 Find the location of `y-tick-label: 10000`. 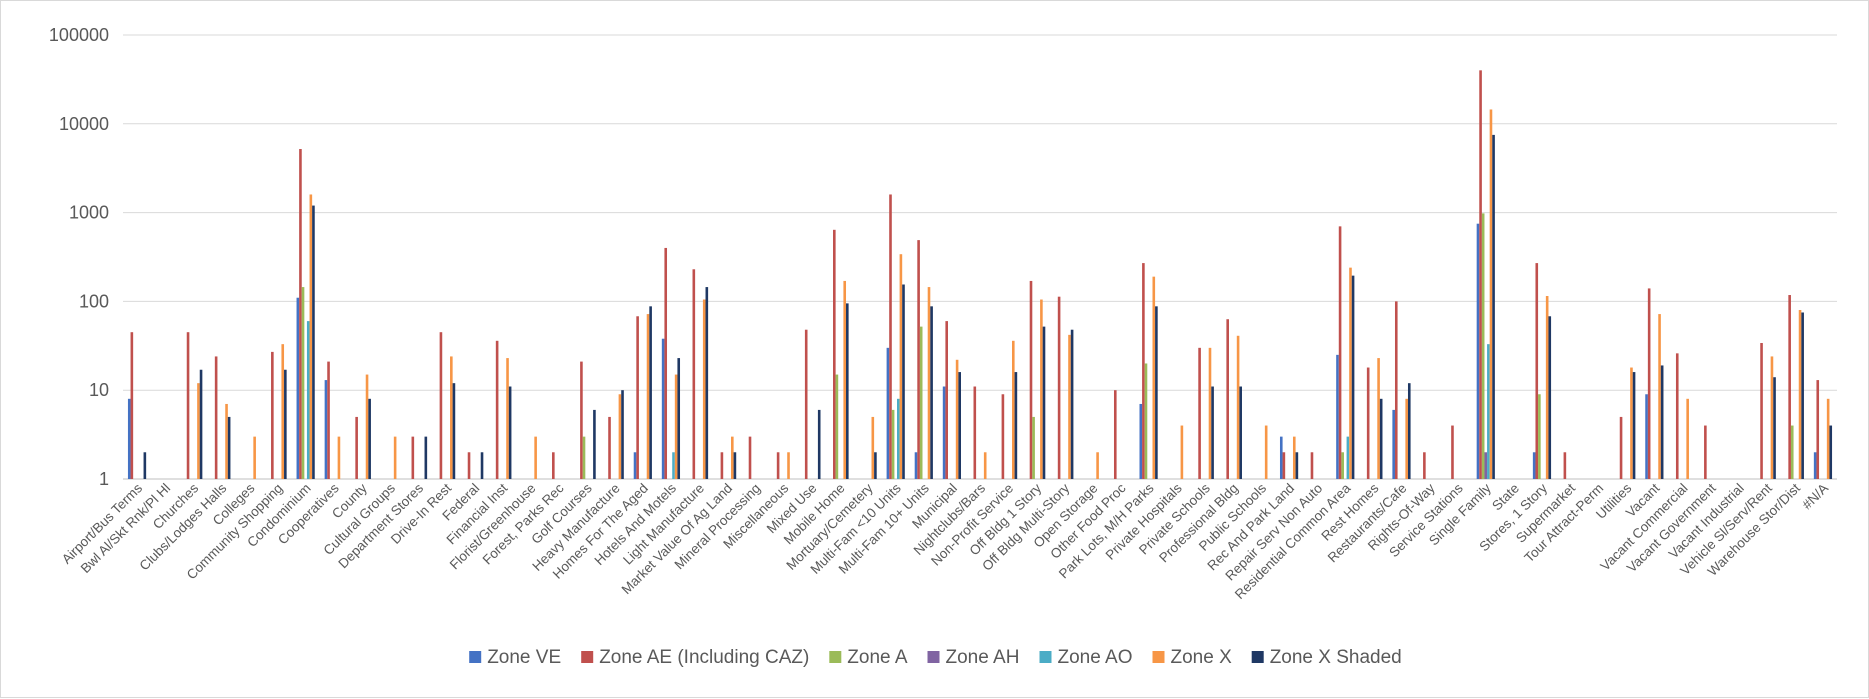

y-tick-label: 10000 is located at coordinates (84, 124).